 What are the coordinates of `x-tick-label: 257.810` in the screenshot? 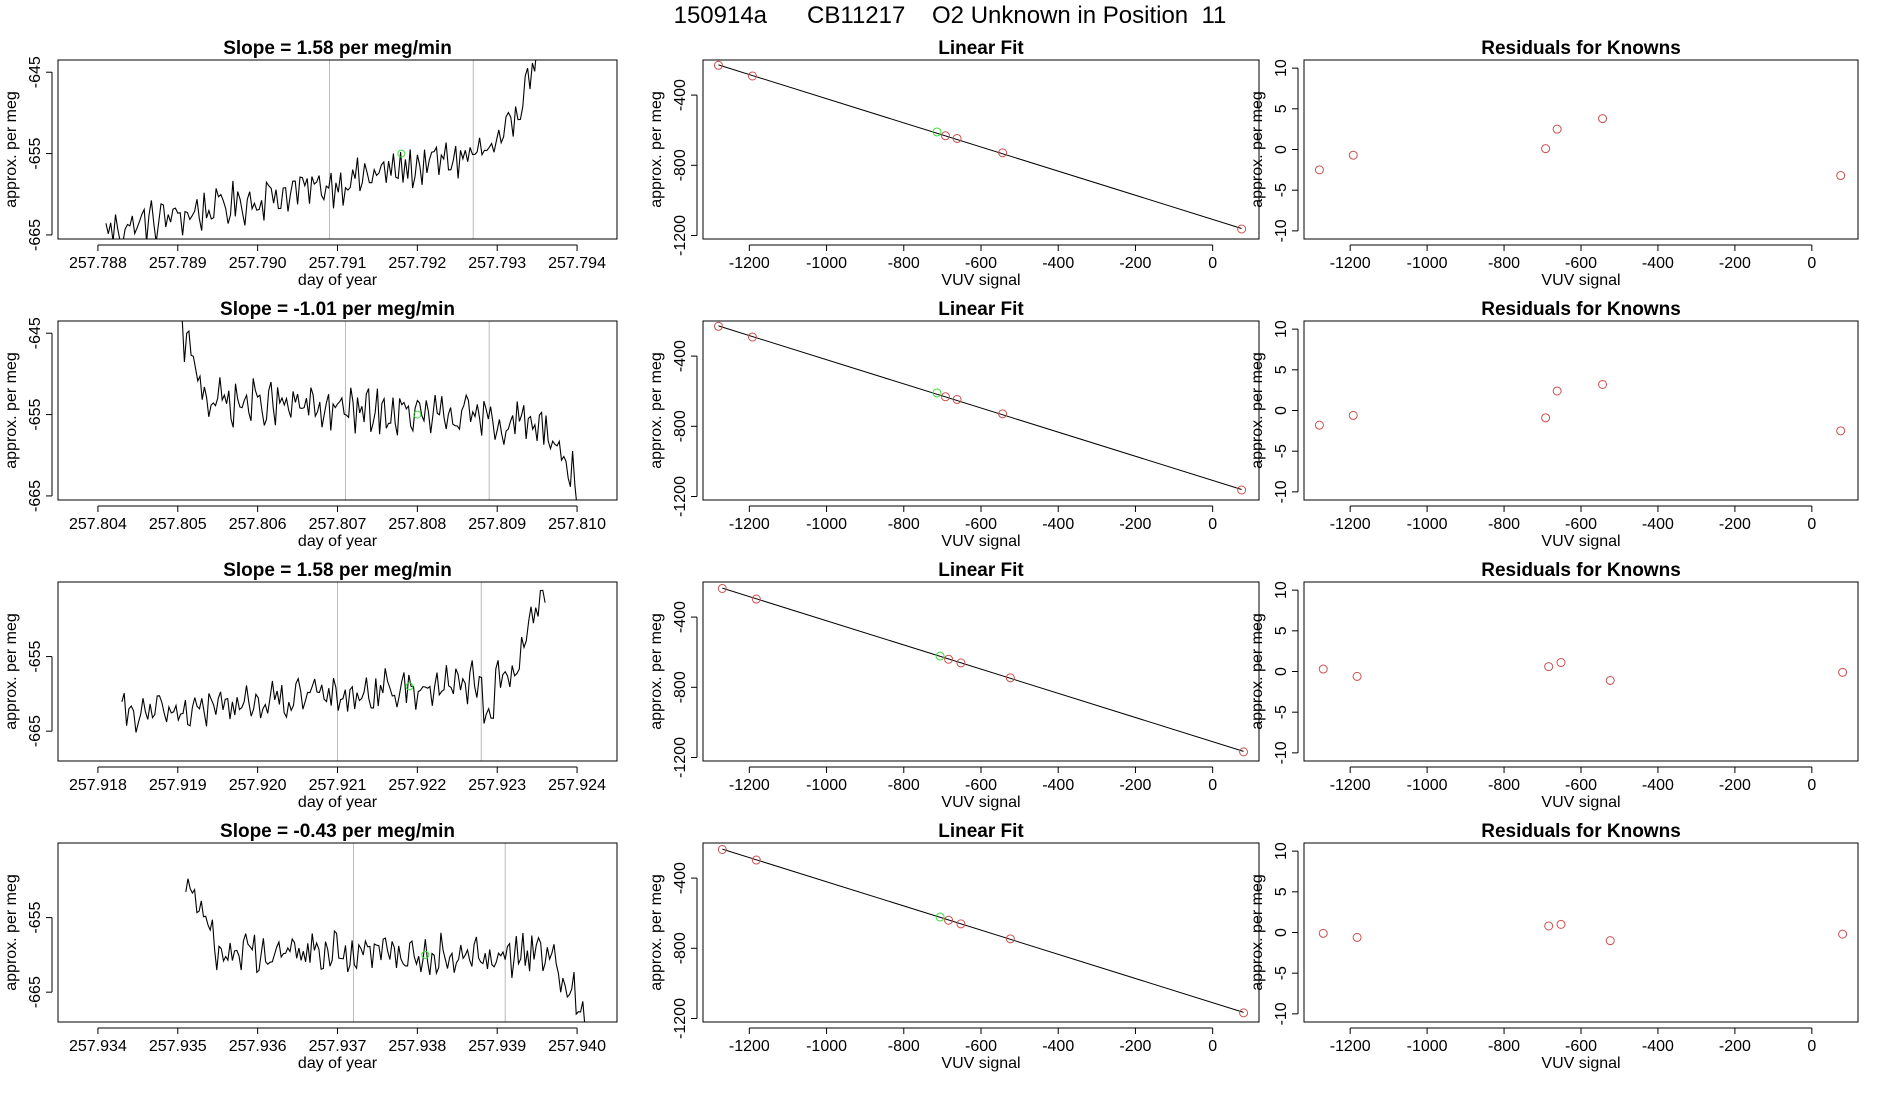 It's located at (577, 524).